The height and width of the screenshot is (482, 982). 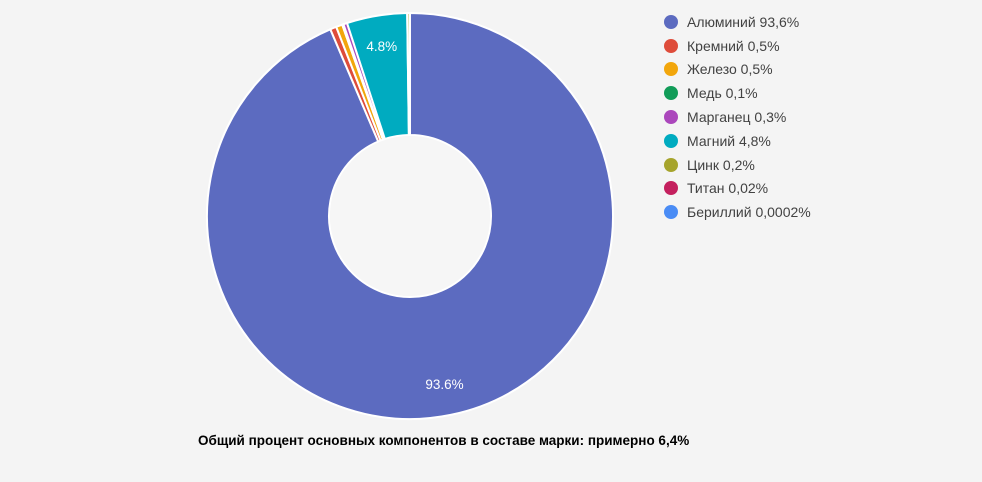 I want to click on legend-label: Титан 0,02%, so click(x=728, y=188).